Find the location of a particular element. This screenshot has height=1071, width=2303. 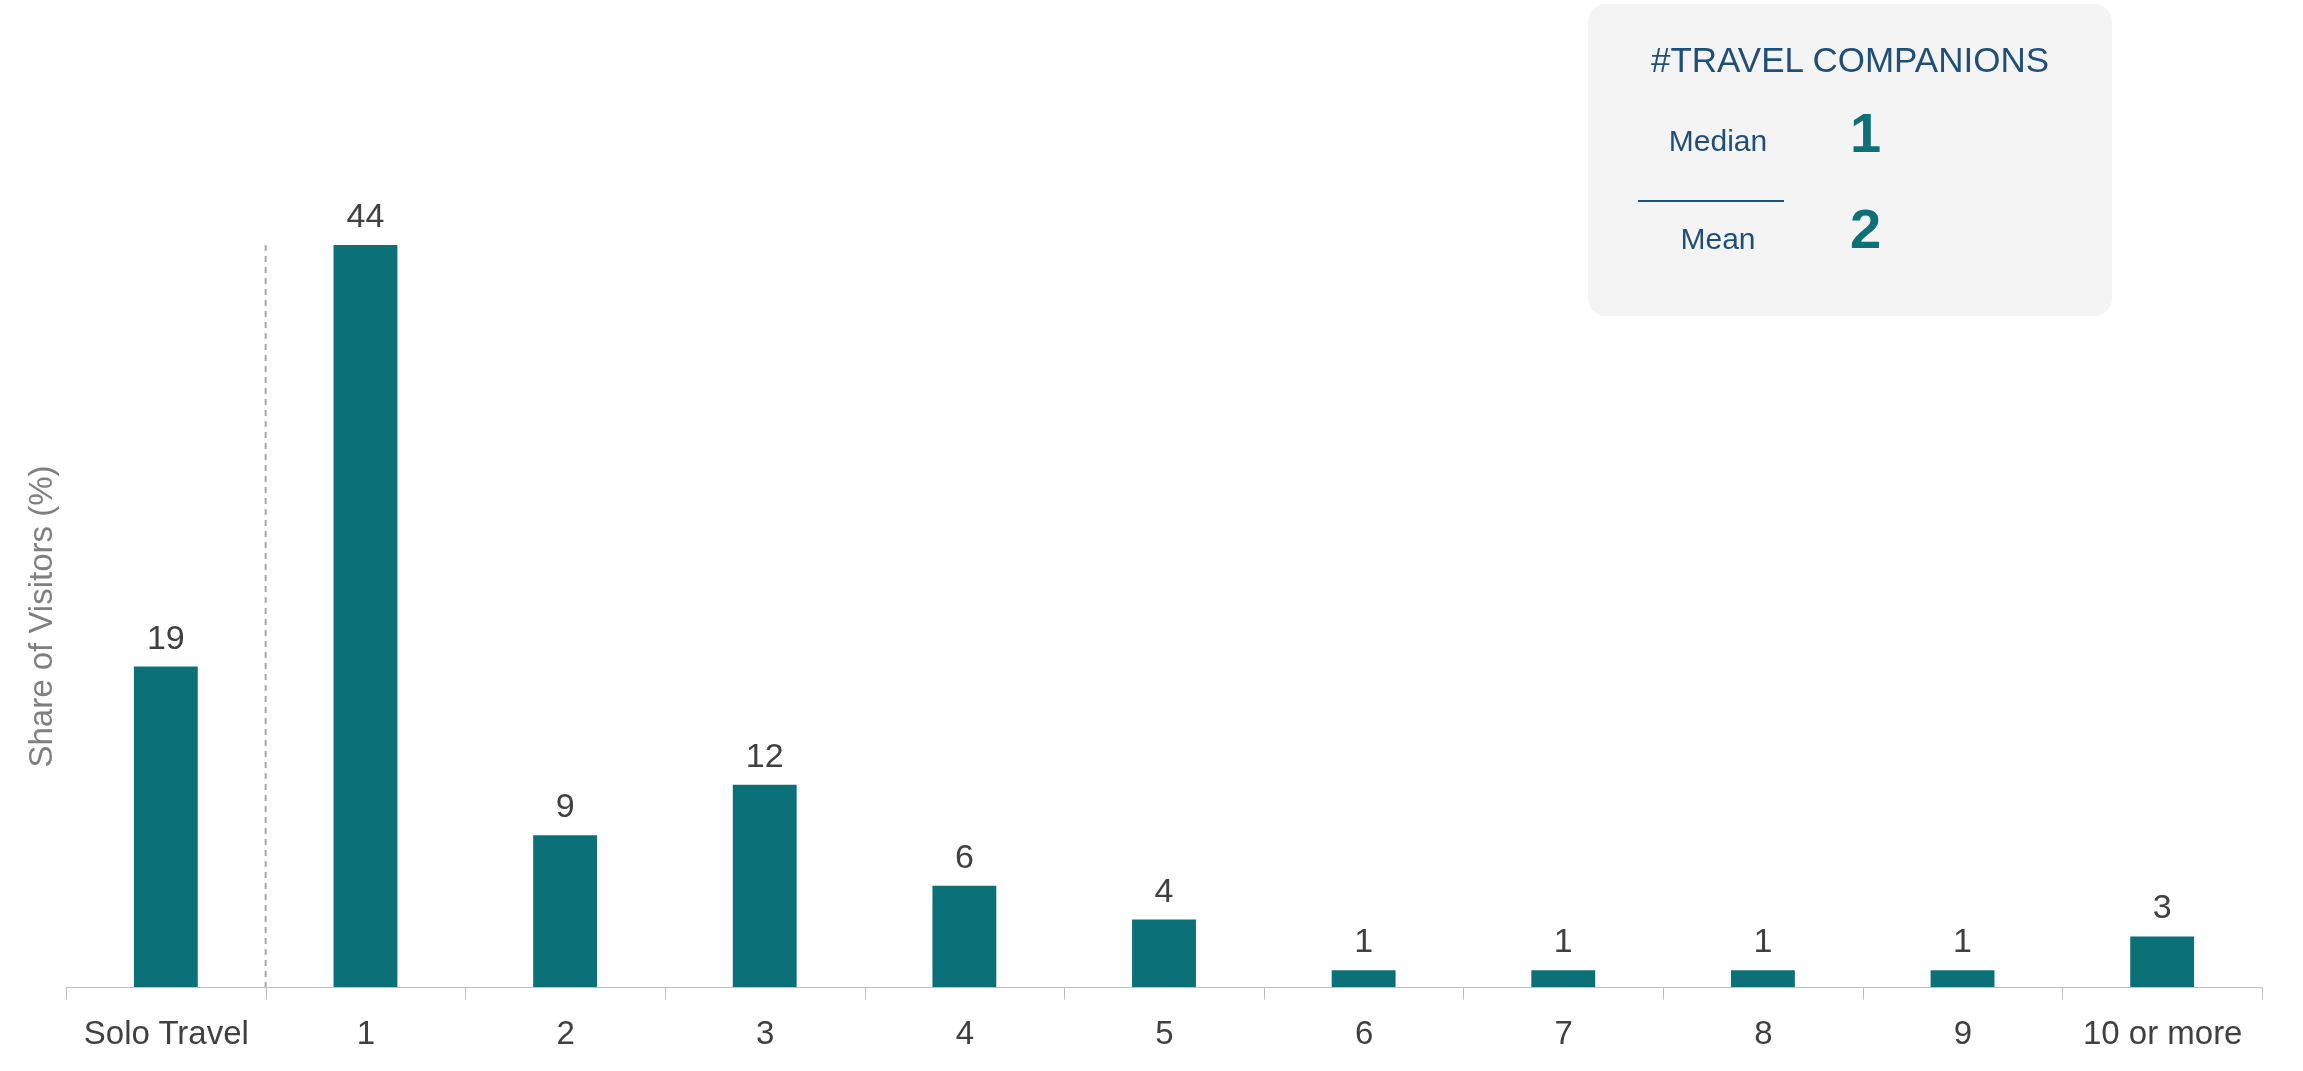

x-tick-label: 9 is located at coordinates (1963, 1032).